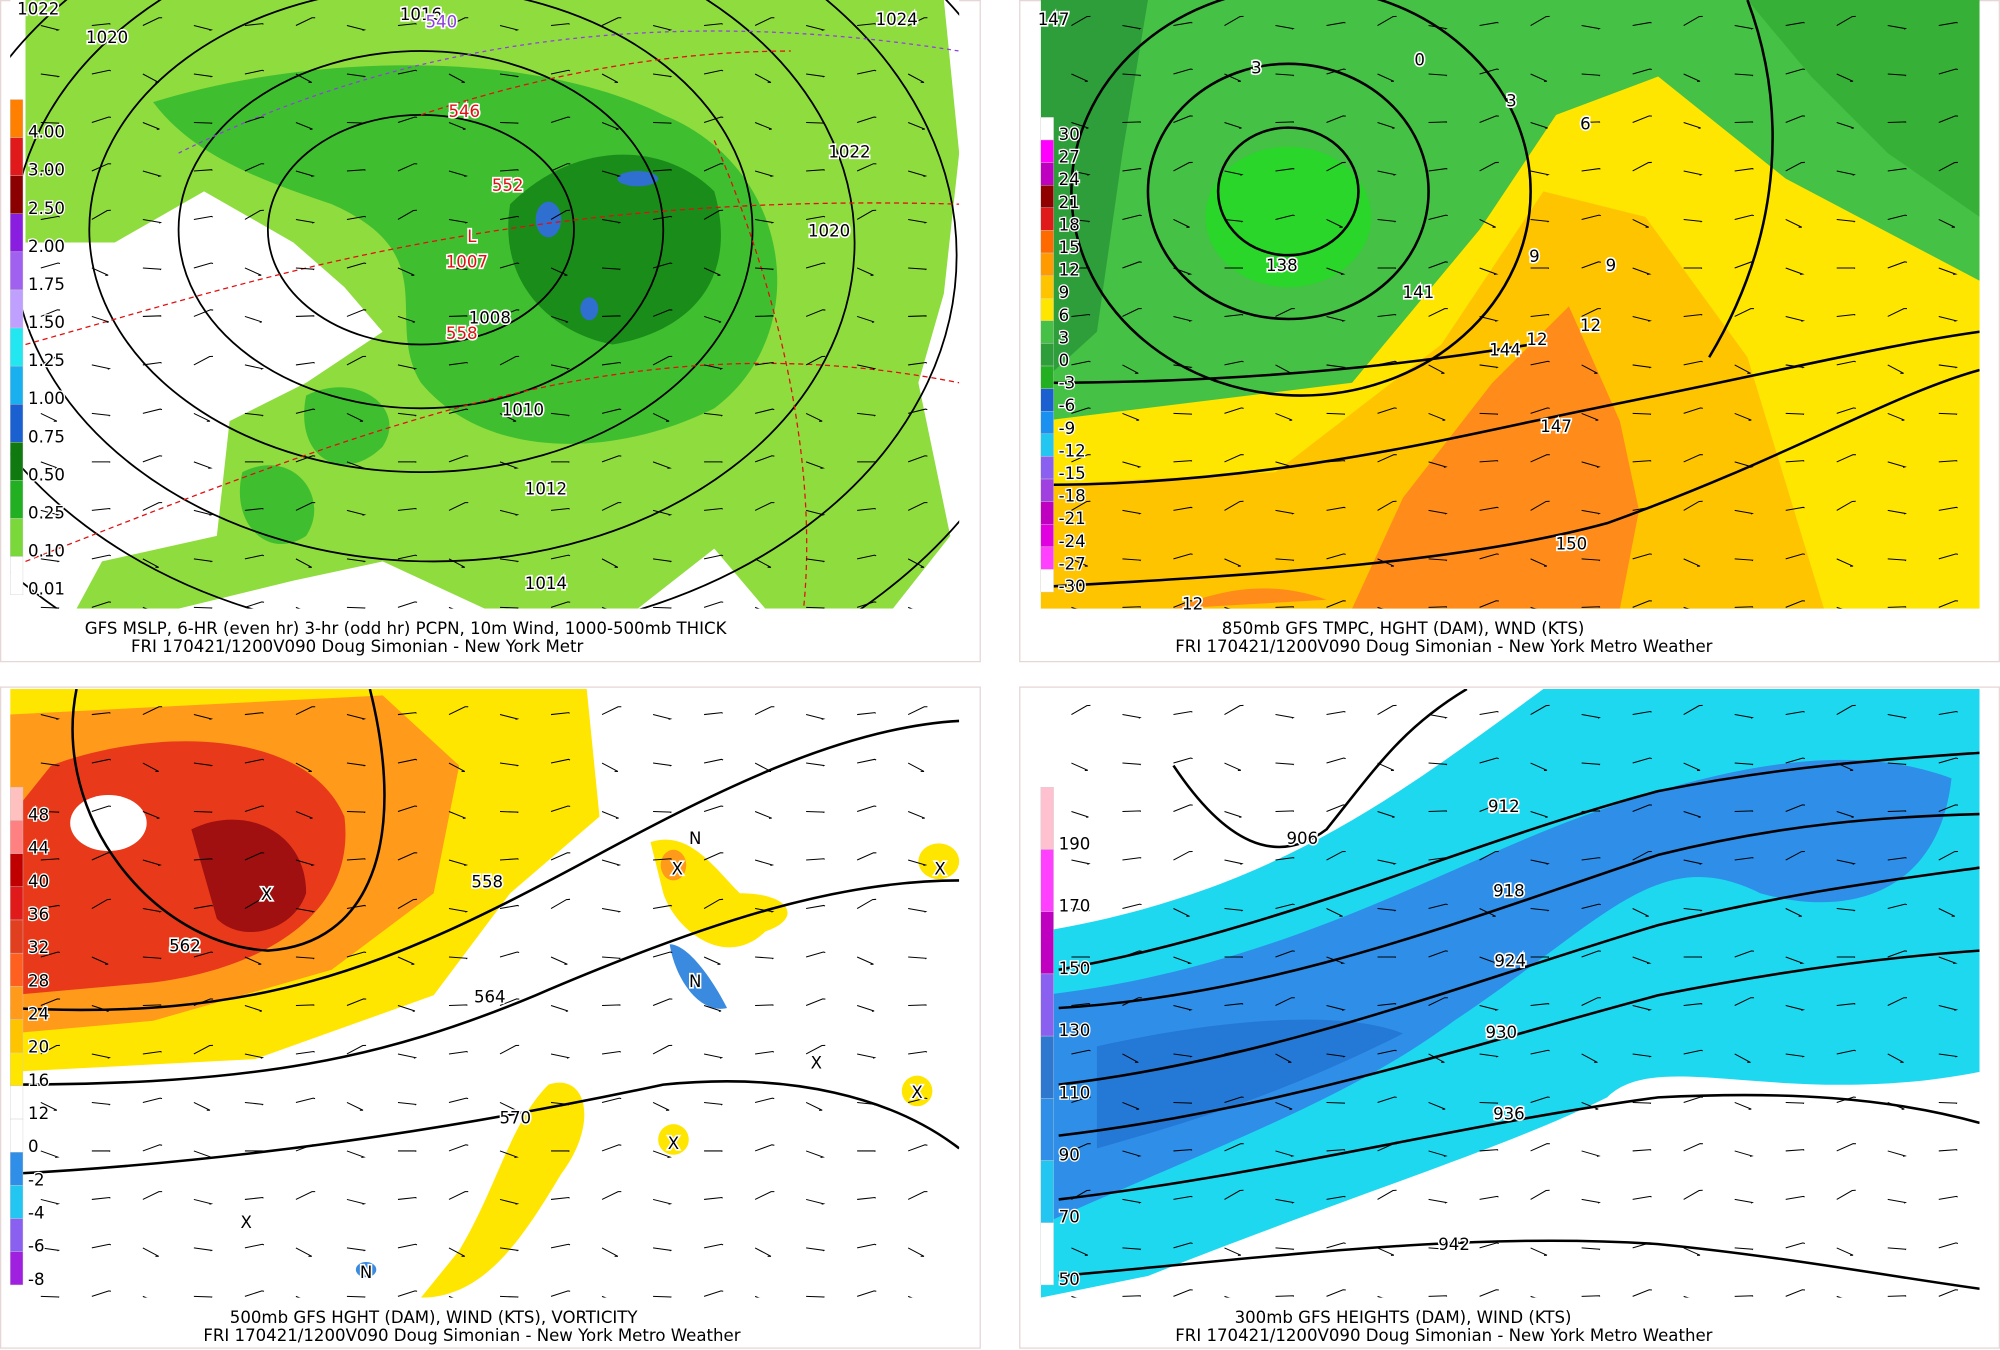  What do you see at coordinates (1064, 360) in the screenshot?
I see `legend-label: 0` at bounding box center [1064, 360].